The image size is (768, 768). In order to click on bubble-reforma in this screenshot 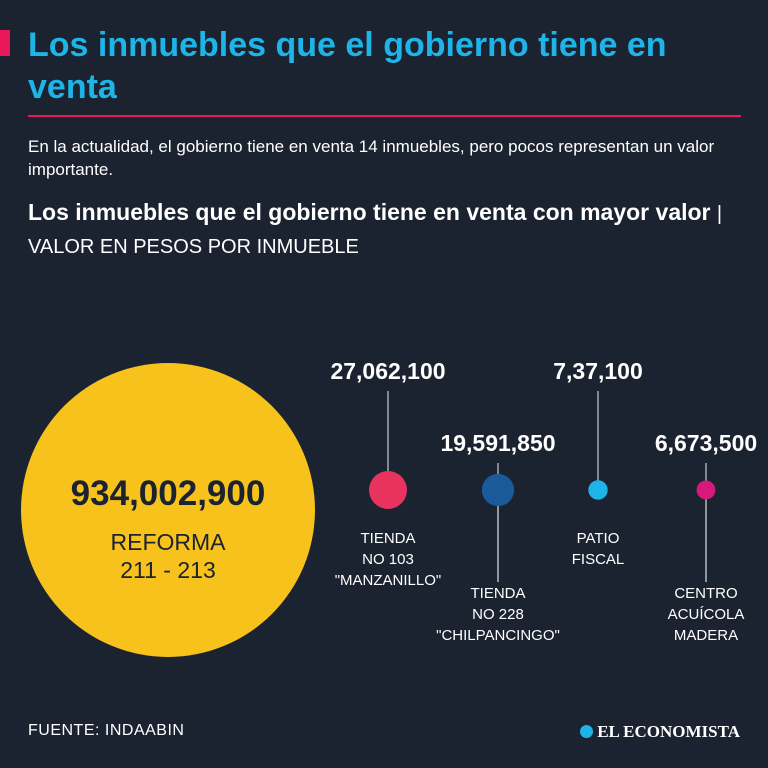, I will do `click(168, 510)`.